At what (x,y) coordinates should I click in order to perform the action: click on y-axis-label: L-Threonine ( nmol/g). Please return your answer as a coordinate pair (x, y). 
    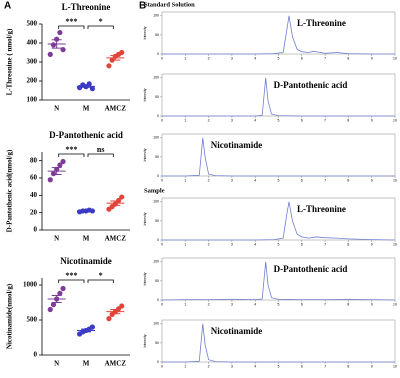
    Looking at the image, I should click on (10, 61).